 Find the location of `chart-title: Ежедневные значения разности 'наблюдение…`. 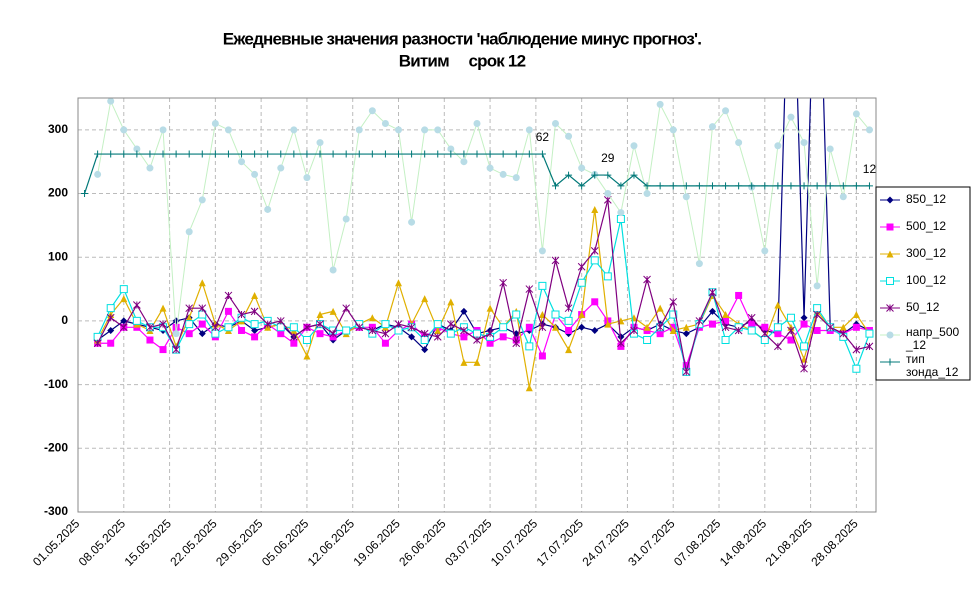

chart-title: Ежедневные значения разности 'наблюдение… is located at coordinates (462, 38).